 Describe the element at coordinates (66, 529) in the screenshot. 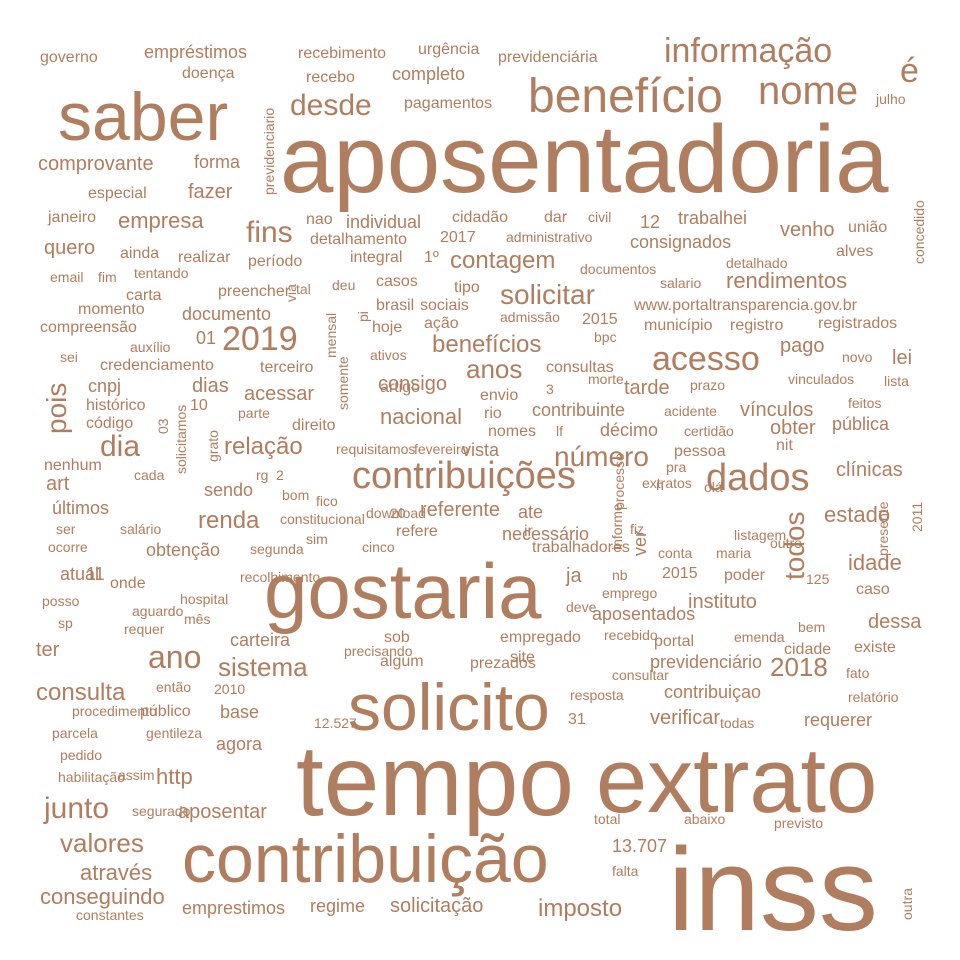

I see `word-ser-180: ser` at that location.